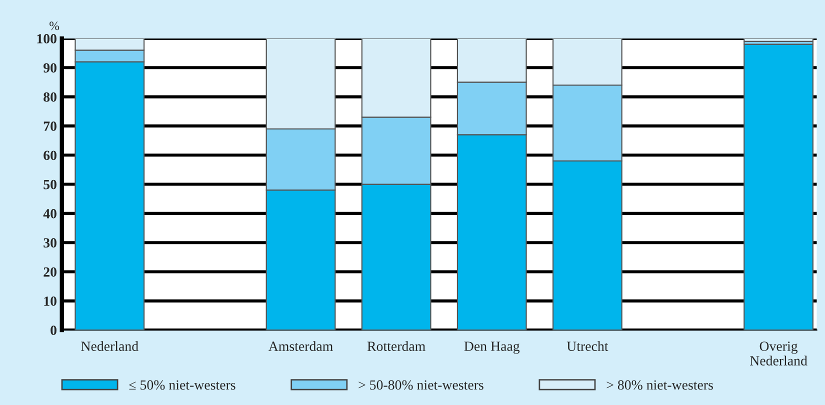  Describe the element at coordinates (50, 185) in the screenshot. I see `y-tick-label: 50` at that location.